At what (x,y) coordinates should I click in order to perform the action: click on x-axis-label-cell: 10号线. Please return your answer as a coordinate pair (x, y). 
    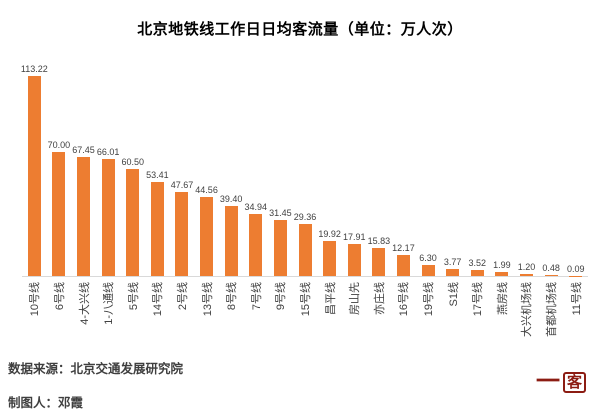
    Looking at the image, I should click on (34, 324).